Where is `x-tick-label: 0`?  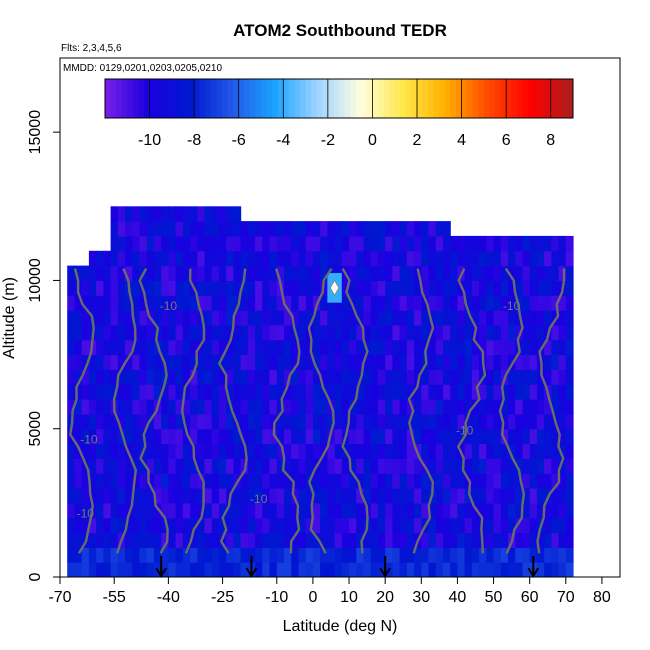 x-tick-label: 0 is located at coordinates (312, 597).